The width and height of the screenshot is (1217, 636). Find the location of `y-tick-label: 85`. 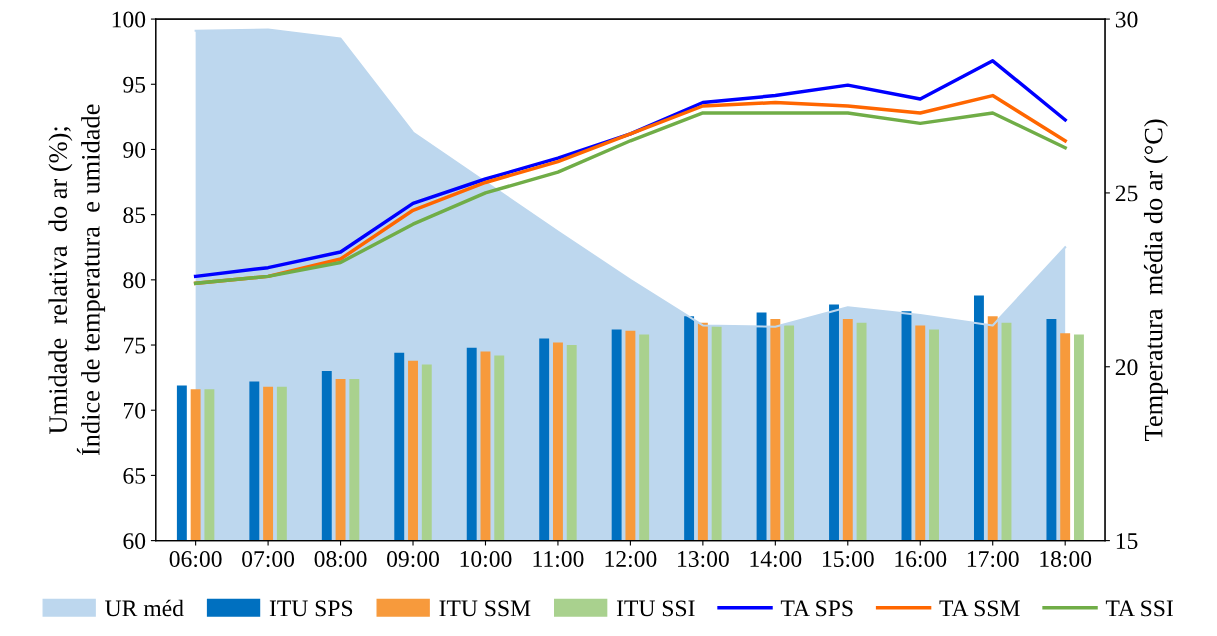

y-tick-label: 85 is located at coordinates (134, 215).